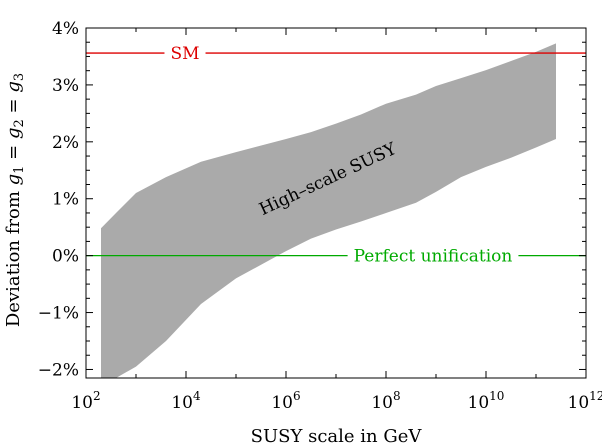 This screenshot has height=448, width=602. What do you see at coordinates (337, 436) in the screenshot?
I see `x-axis-label: SUSY scale in GeV` at bounding box center [337, 436].